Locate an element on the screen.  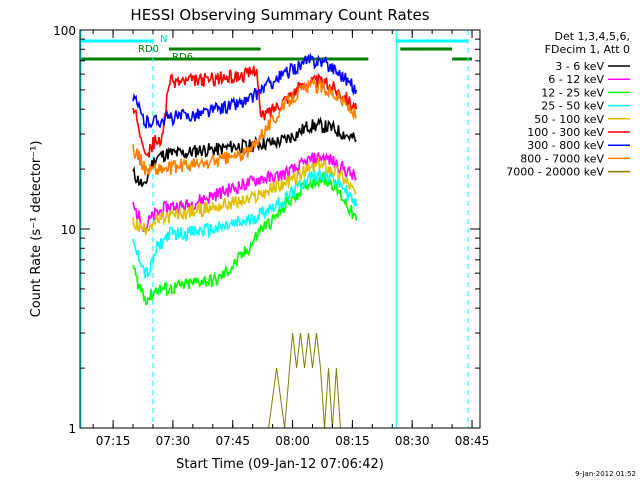
legend-label-4: 25 - 50 keV is located at coordinates (572, 106).